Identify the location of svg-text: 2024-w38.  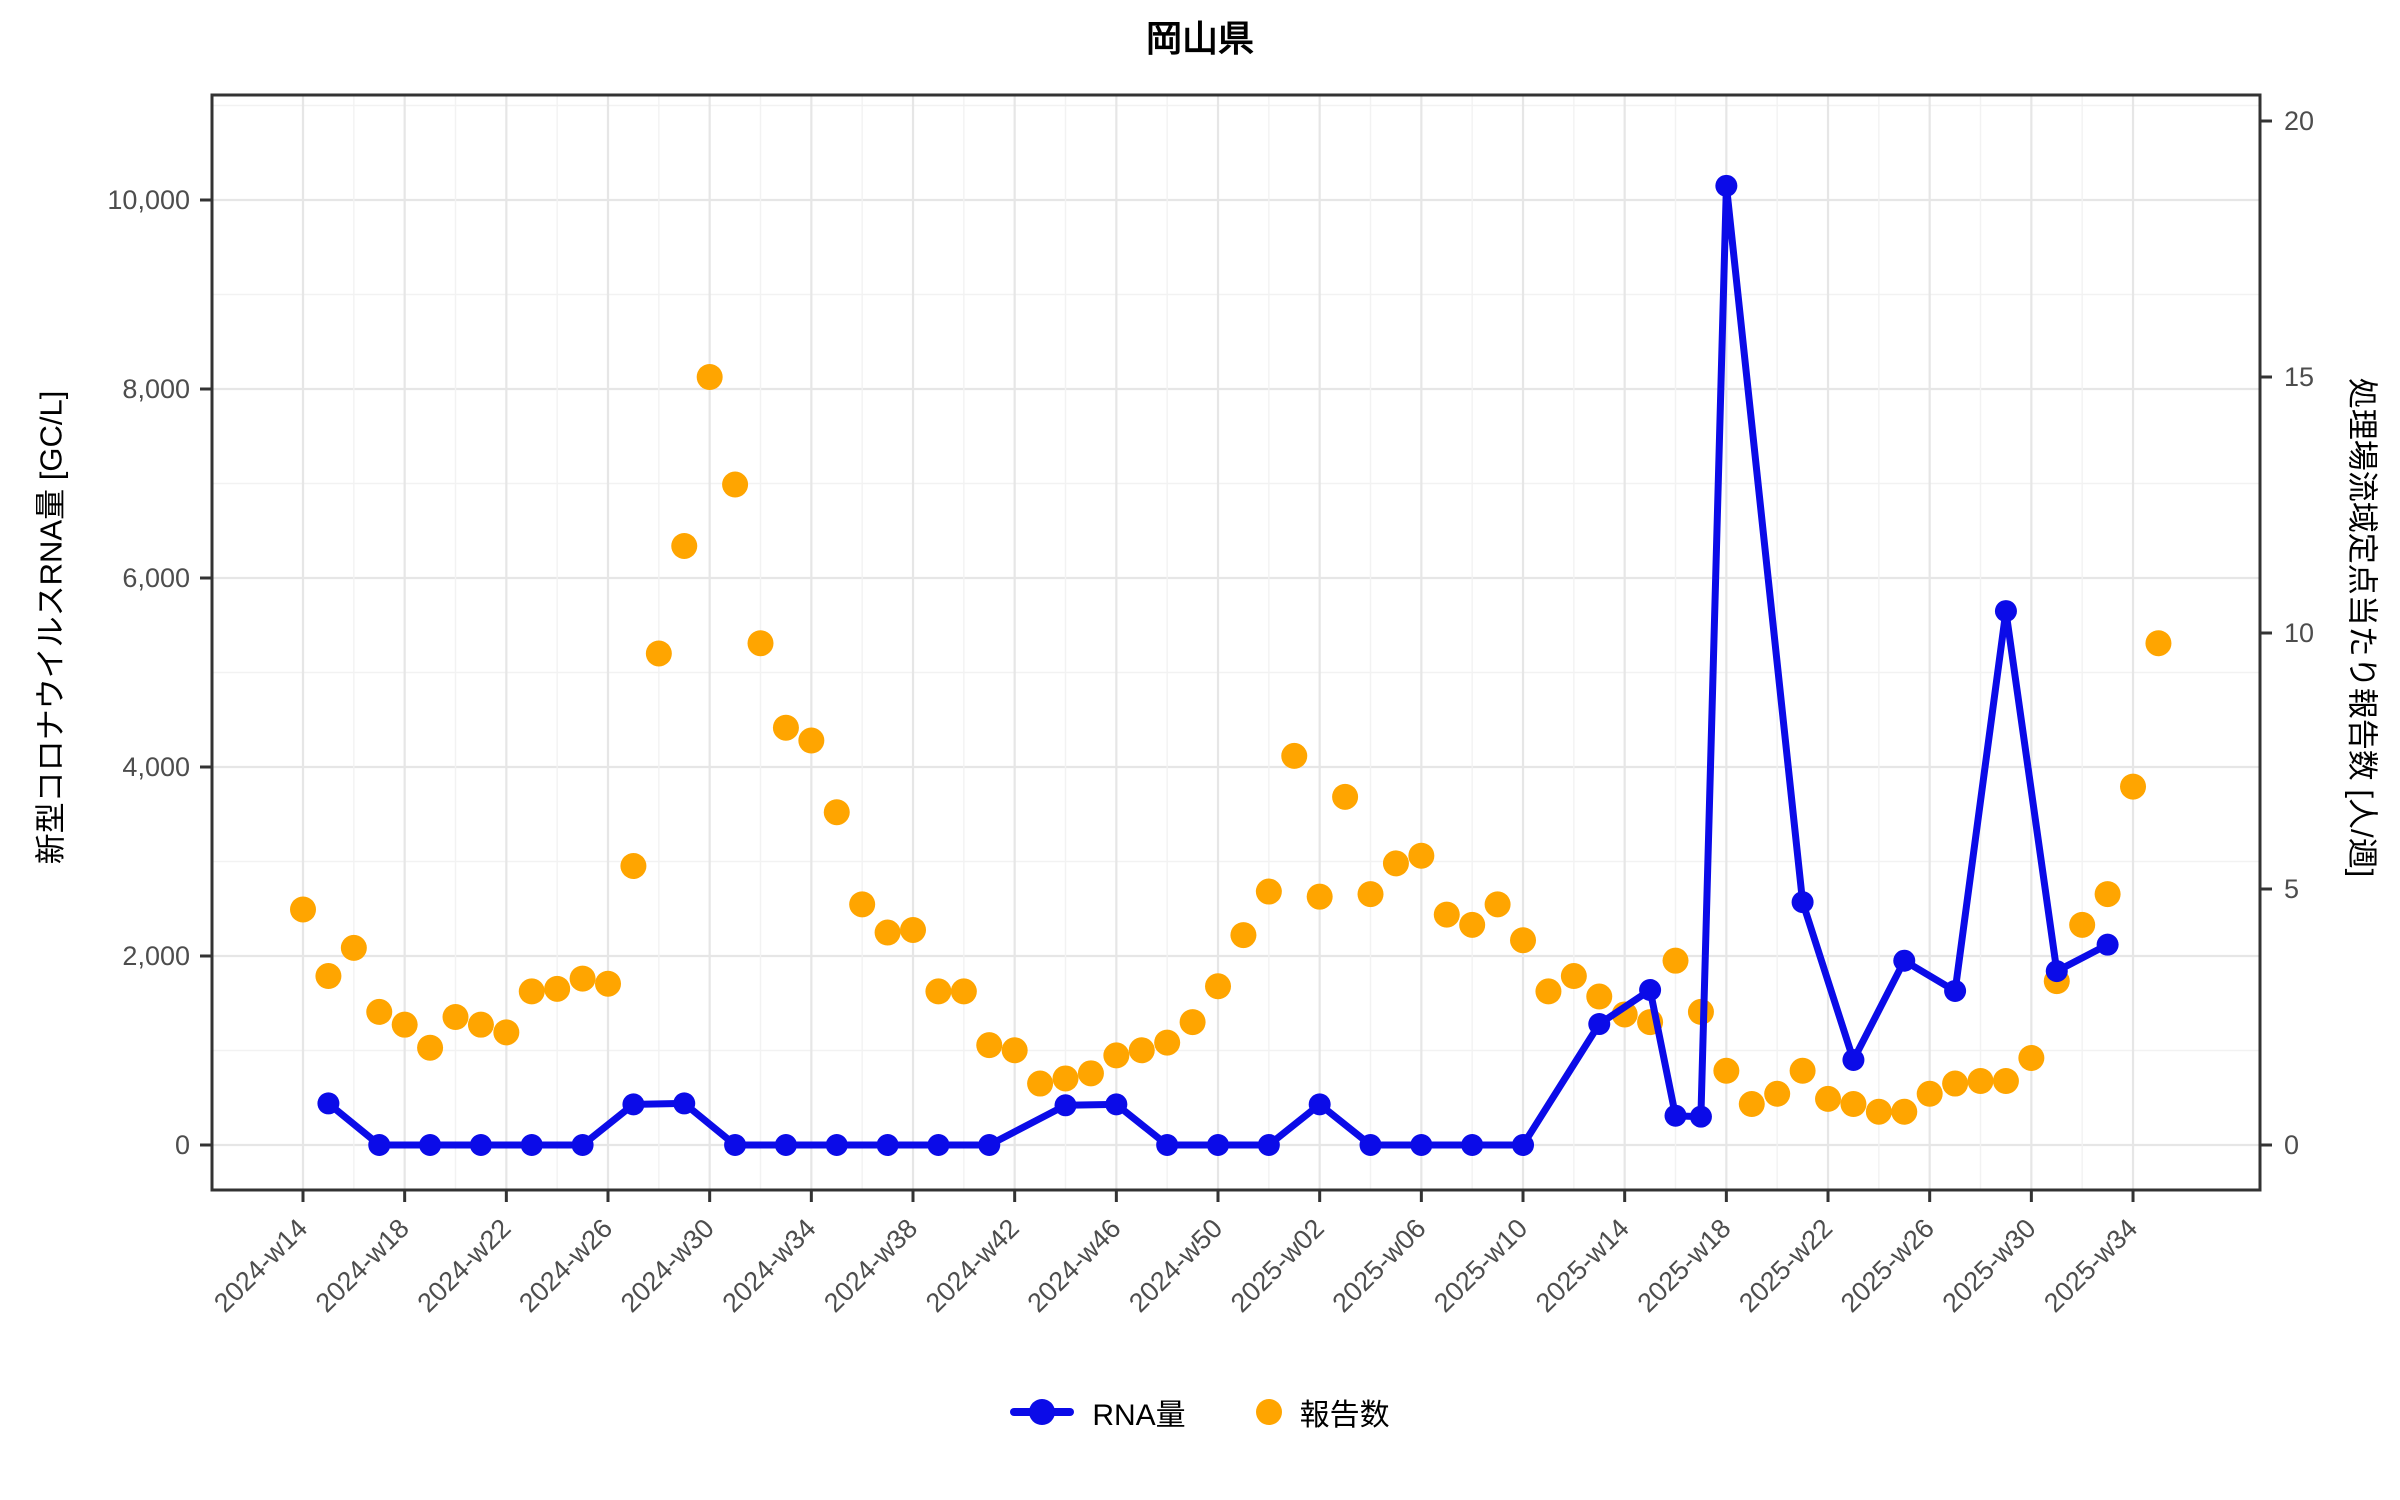
(870, 1265).